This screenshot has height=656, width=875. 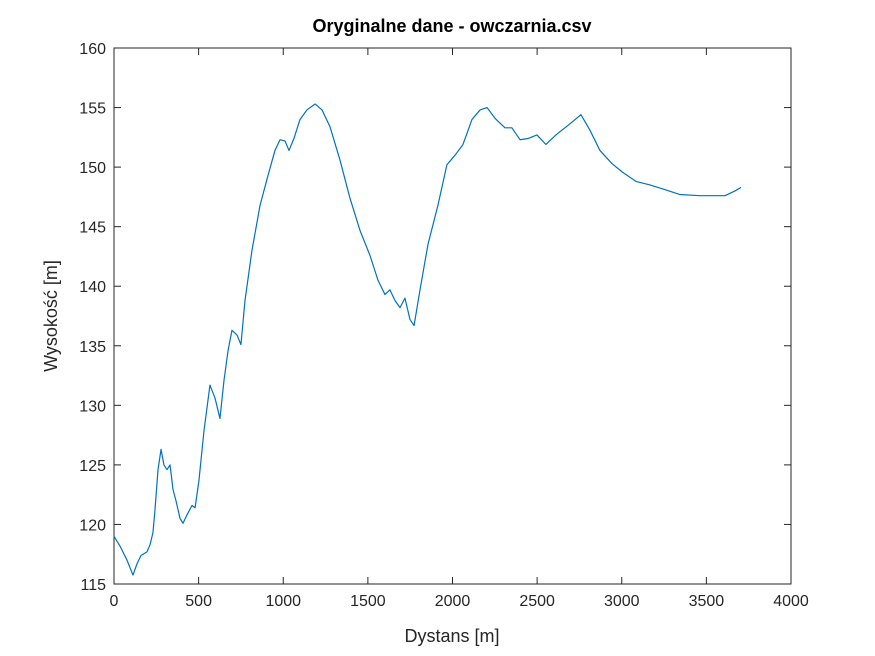 I want to click on y-tick-label: 145, so click(x=92, y=228).